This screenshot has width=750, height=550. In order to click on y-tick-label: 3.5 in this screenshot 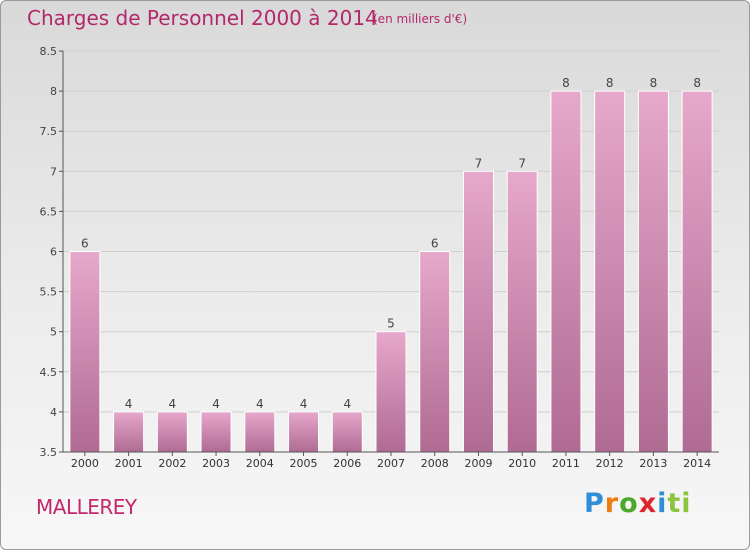, I will do `click(49, 452)`.